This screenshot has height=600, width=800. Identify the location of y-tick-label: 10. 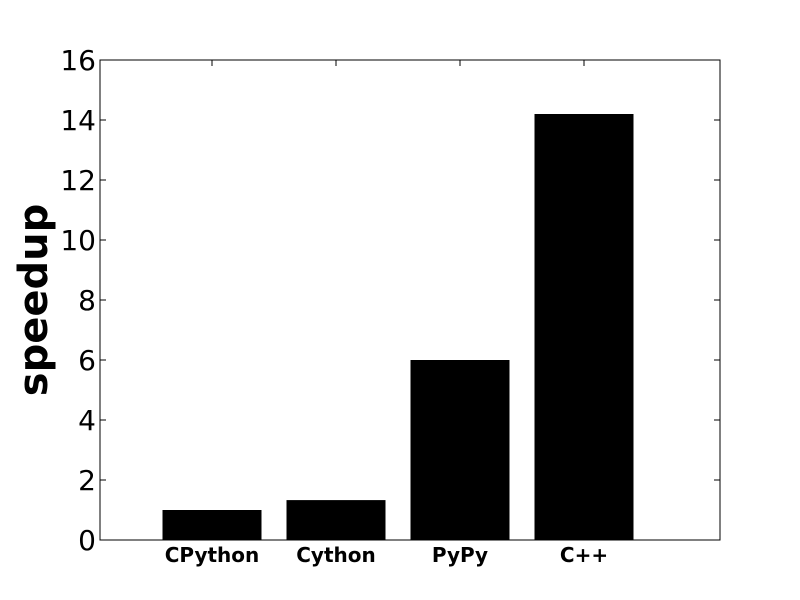
(78, 240).